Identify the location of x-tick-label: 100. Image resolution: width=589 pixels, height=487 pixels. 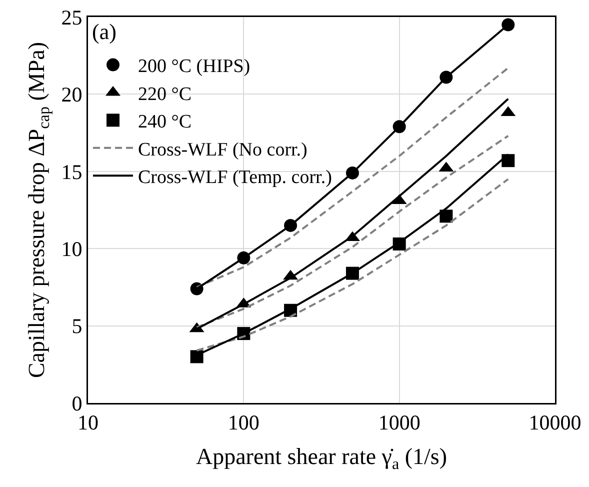
(244, 422).